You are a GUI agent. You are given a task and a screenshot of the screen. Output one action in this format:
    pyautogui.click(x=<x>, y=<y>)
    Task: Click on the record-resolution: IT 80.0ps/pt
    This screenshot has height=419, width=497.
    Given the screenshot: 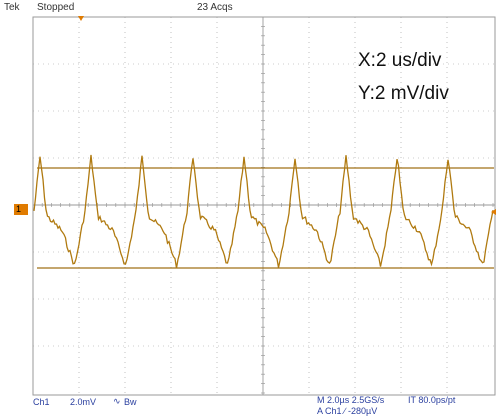 What is the action you would take?
    pyautogui.click(x=432, y=400)
    